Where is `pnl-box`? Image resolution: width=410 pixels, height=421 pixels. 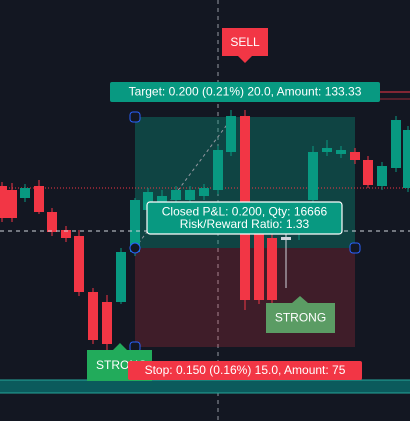
pnl-box is located at coordinates (244, 218).